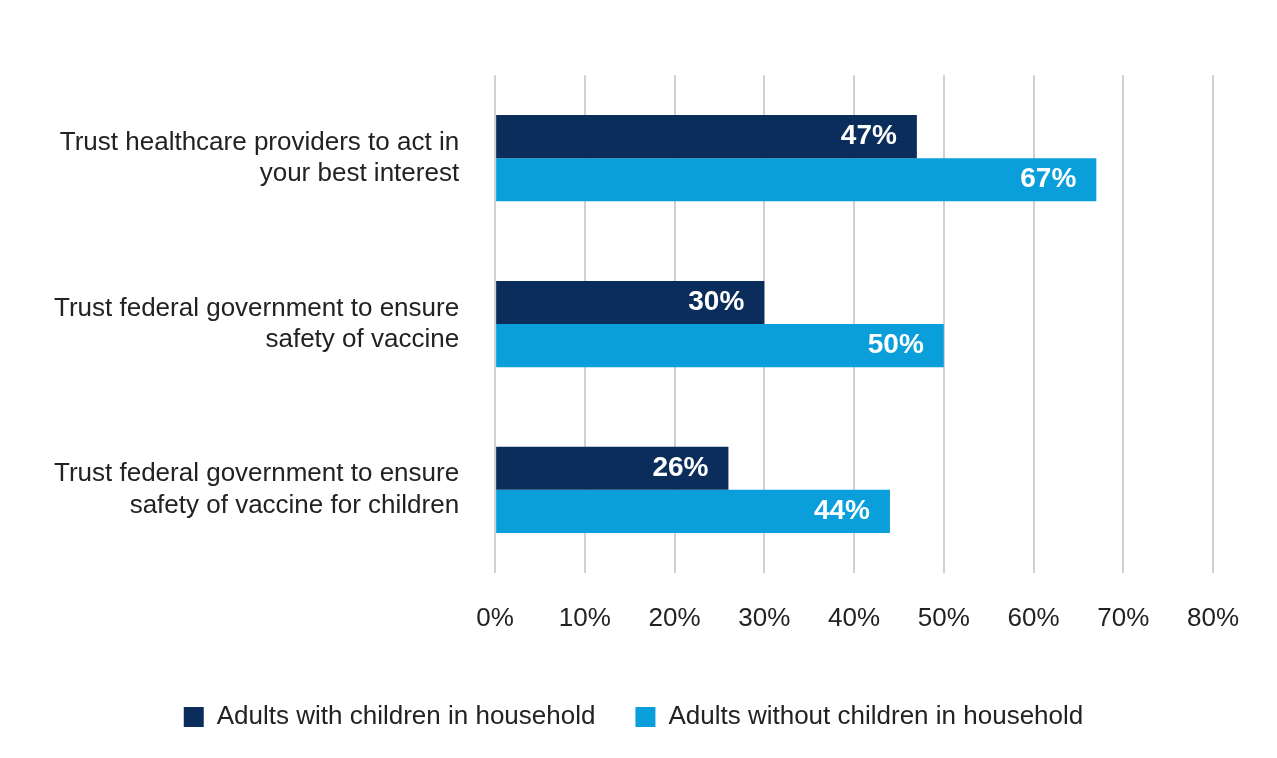  What do you see at coordinates (895, 344) in the screenshot?
I see `data-label: 50%` at bounding box center [895, 344].